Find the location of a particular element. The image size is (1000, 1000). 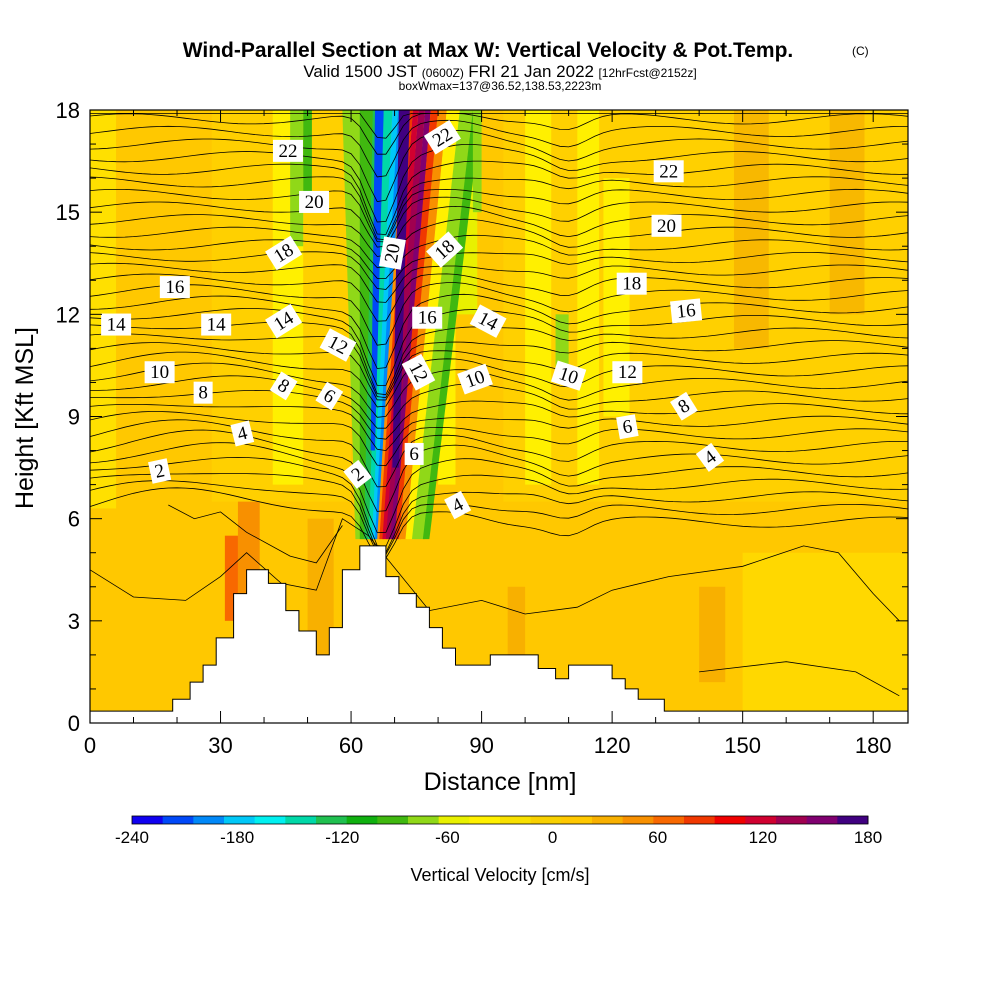

x-tick-label: 90 is located at coordinates (481, 745).